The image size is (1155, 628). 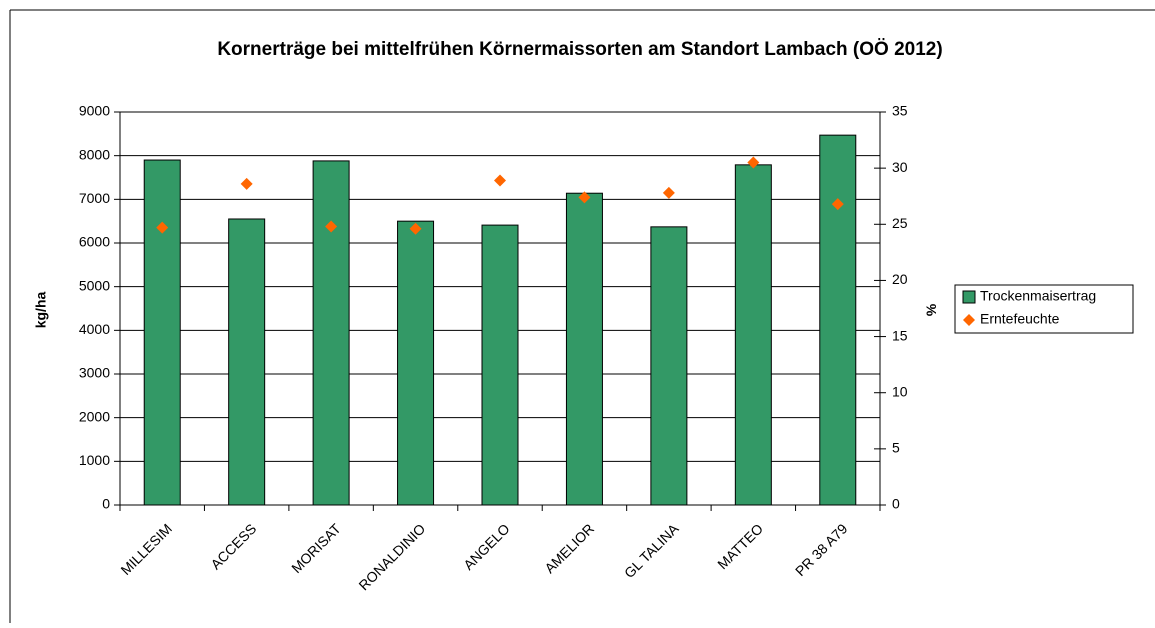 What do you see at coordinates (896, 448) in the screenshot?
I see `y2-tick-label: 5` at bounding box center [896, 448].